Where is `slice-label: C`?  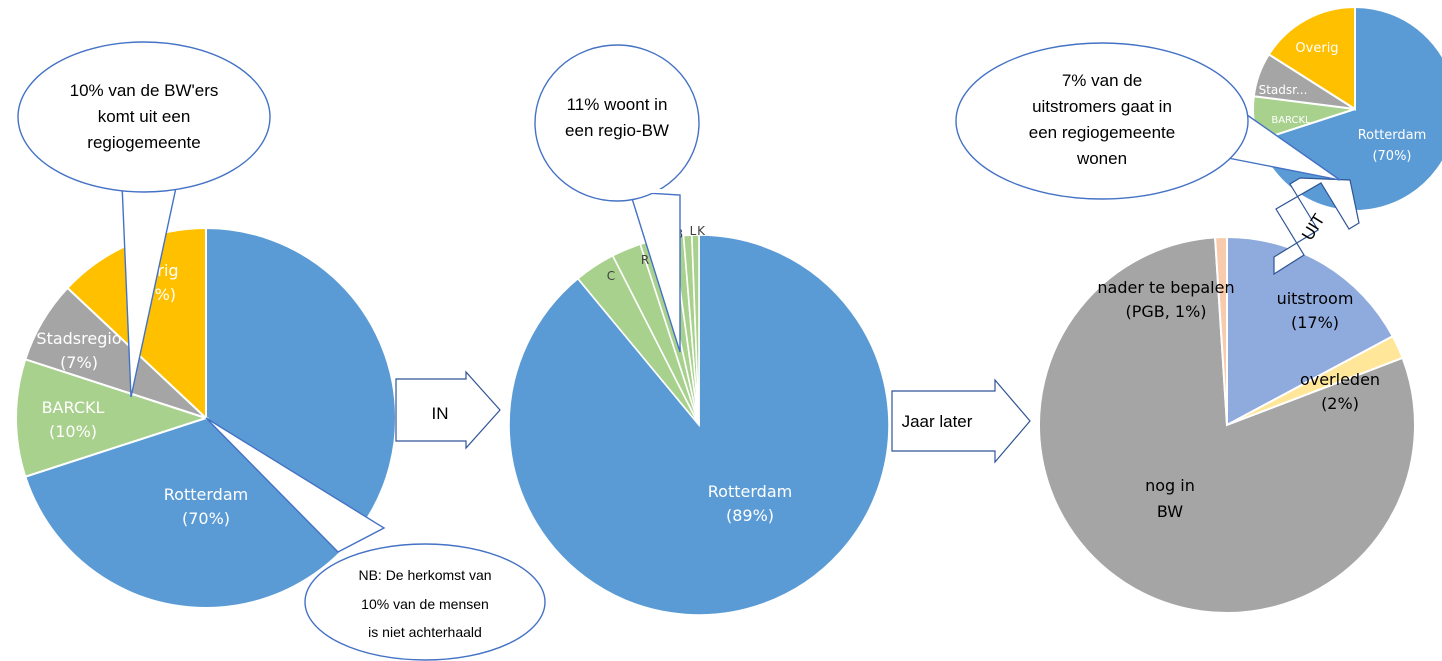 slice-label: C is located at coordinates (611, 276).